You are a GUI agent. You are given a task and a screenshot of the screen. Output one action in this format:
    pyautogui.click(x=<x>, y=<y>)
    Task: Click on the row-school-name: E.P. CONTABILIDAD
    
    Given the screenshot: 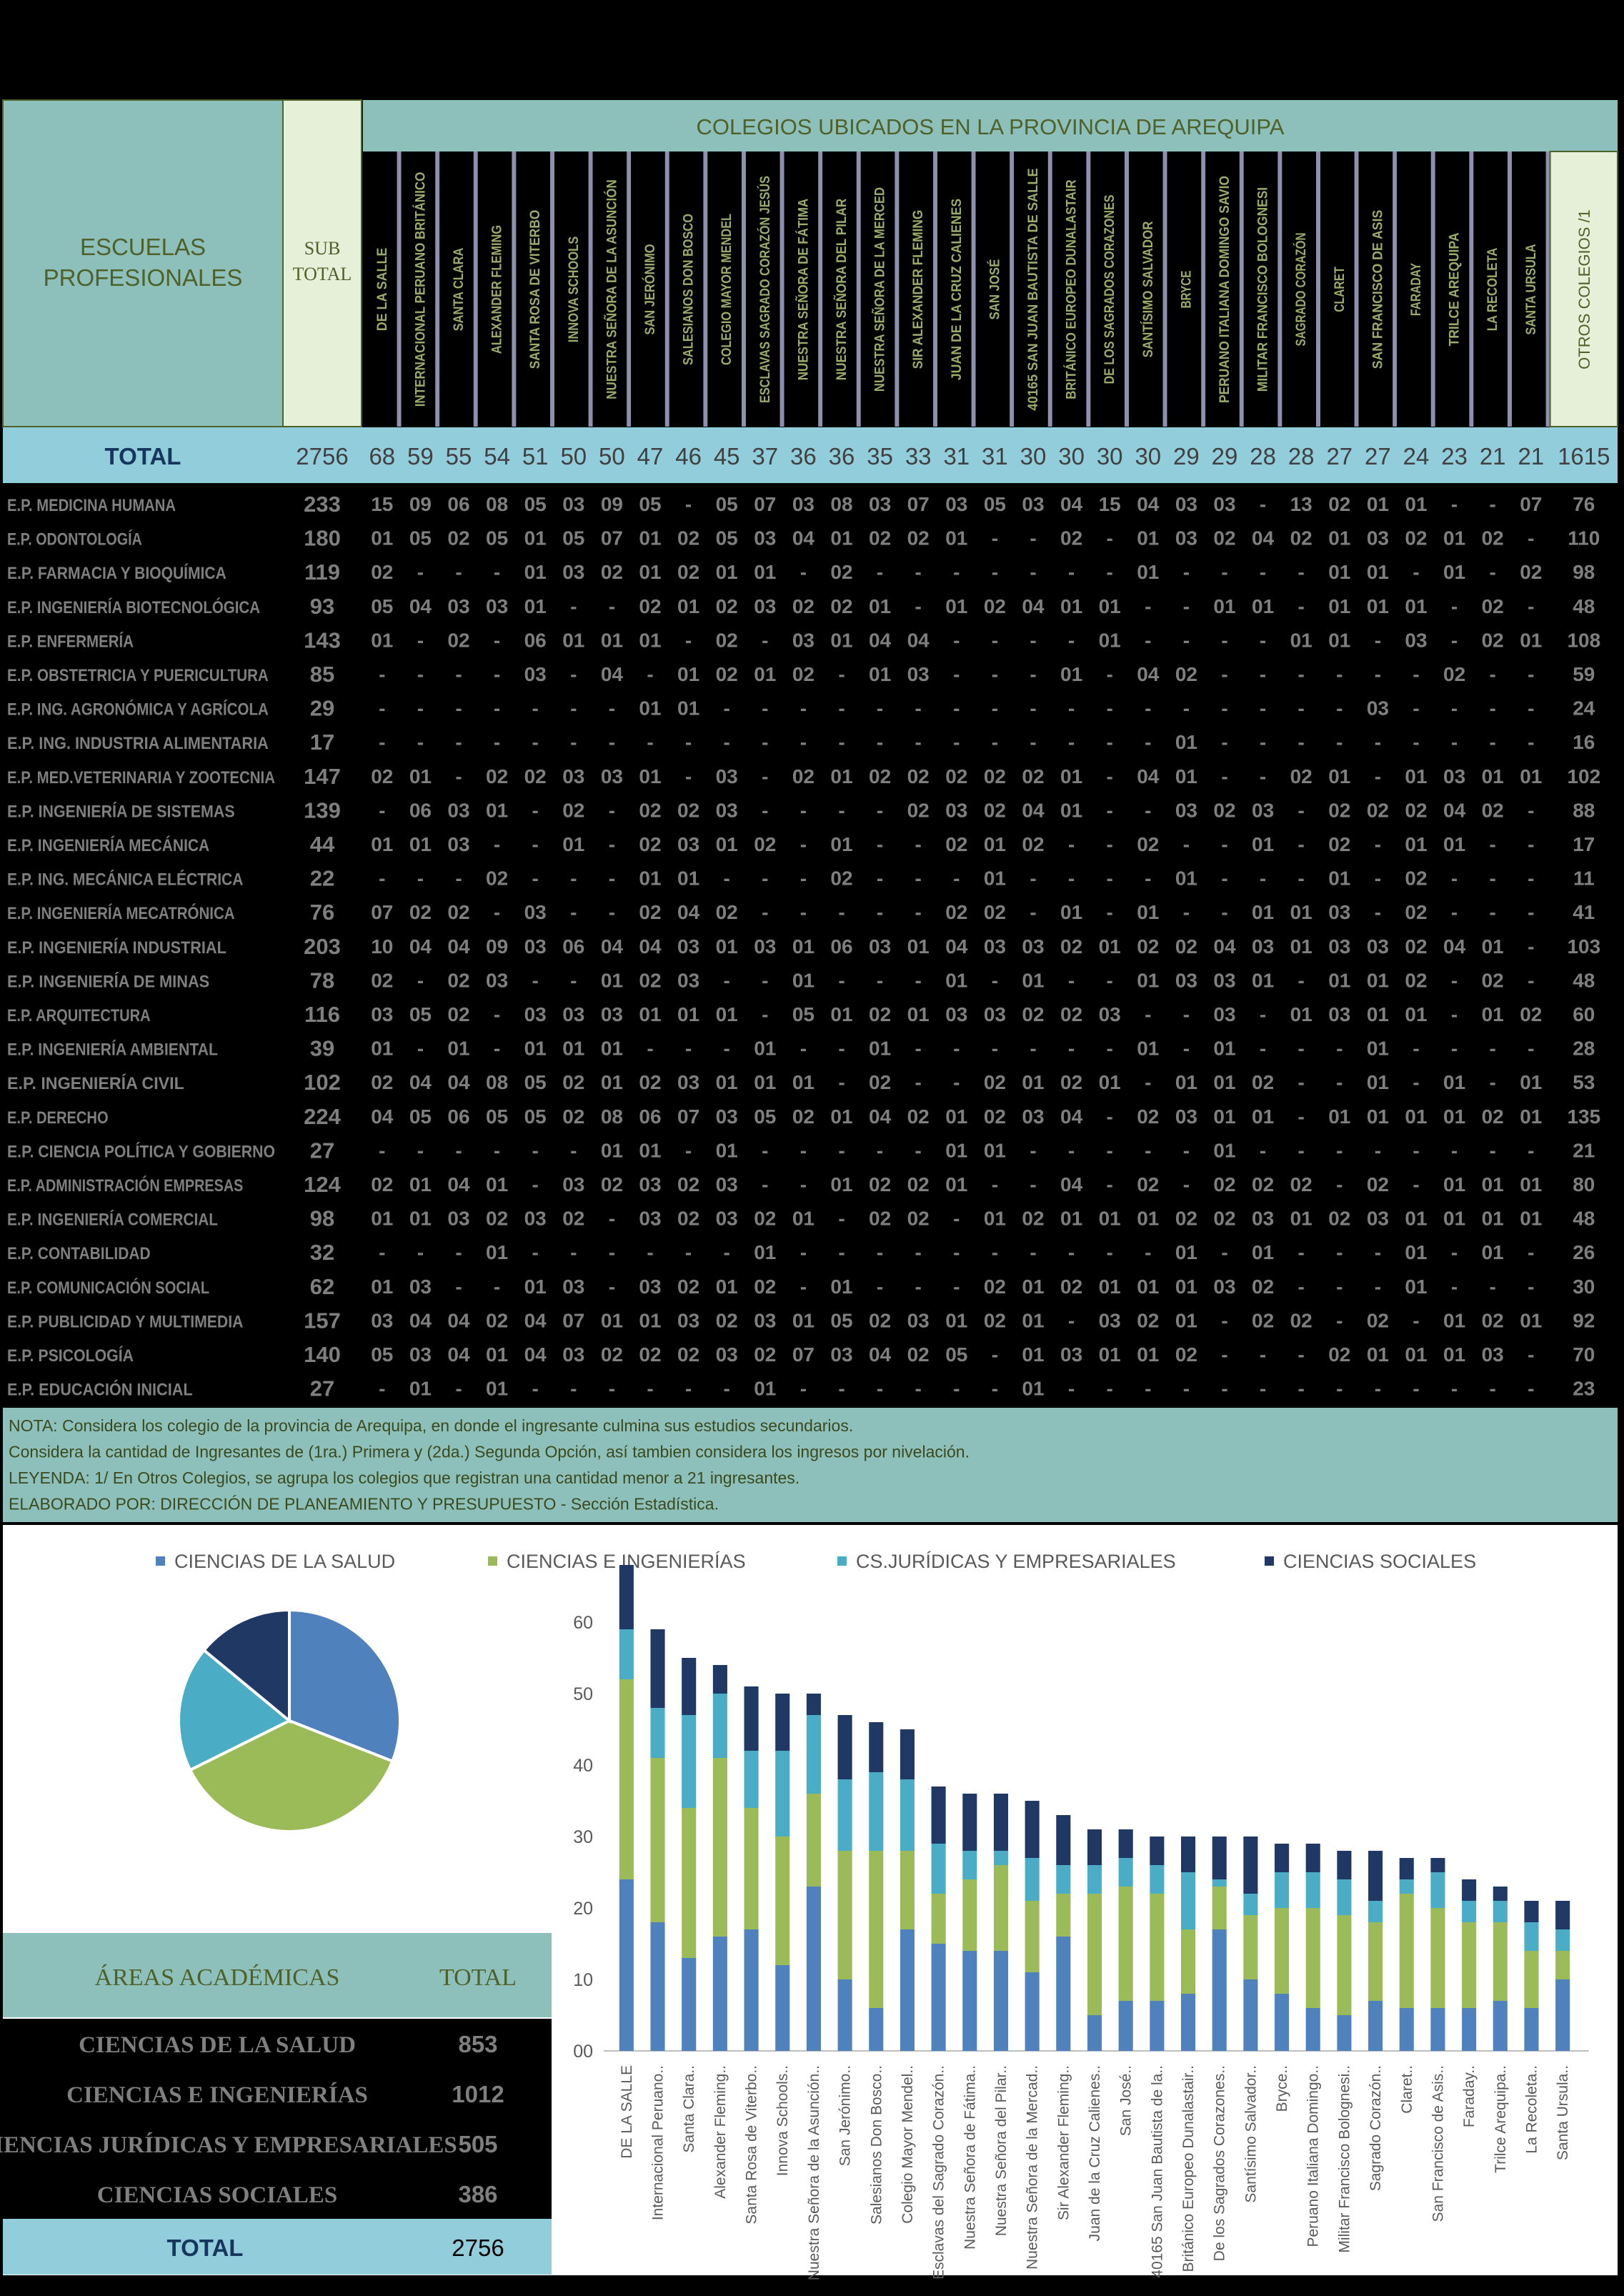 What is the action you would take?
    pyautogui.click(x=79, y=1253)
    